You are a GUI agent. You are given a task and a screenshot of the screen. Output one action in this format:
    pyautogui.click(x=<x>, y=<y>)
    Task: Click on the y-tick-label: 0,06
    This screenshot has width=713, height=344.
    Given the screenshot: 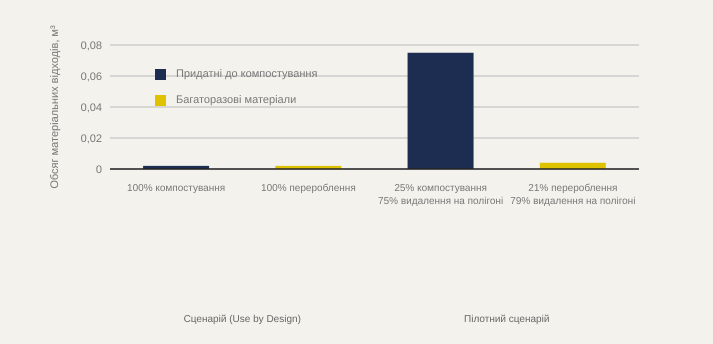 What is the action you would take?
    pyautogui.click(x=91, y=76)
    